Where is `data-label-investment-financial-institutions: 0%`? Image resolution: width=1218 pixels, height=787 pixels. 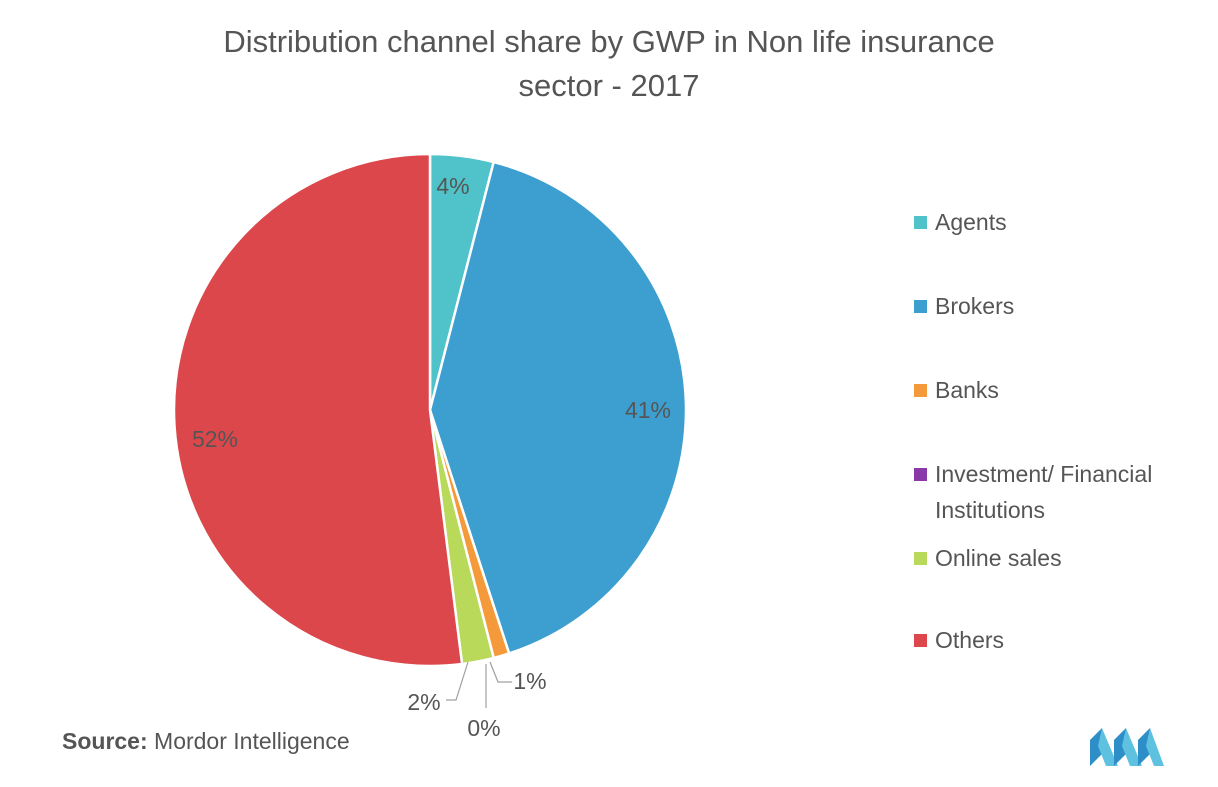 data-label-investment-financial-institutions: 0% is located at coordinates (483, 728).